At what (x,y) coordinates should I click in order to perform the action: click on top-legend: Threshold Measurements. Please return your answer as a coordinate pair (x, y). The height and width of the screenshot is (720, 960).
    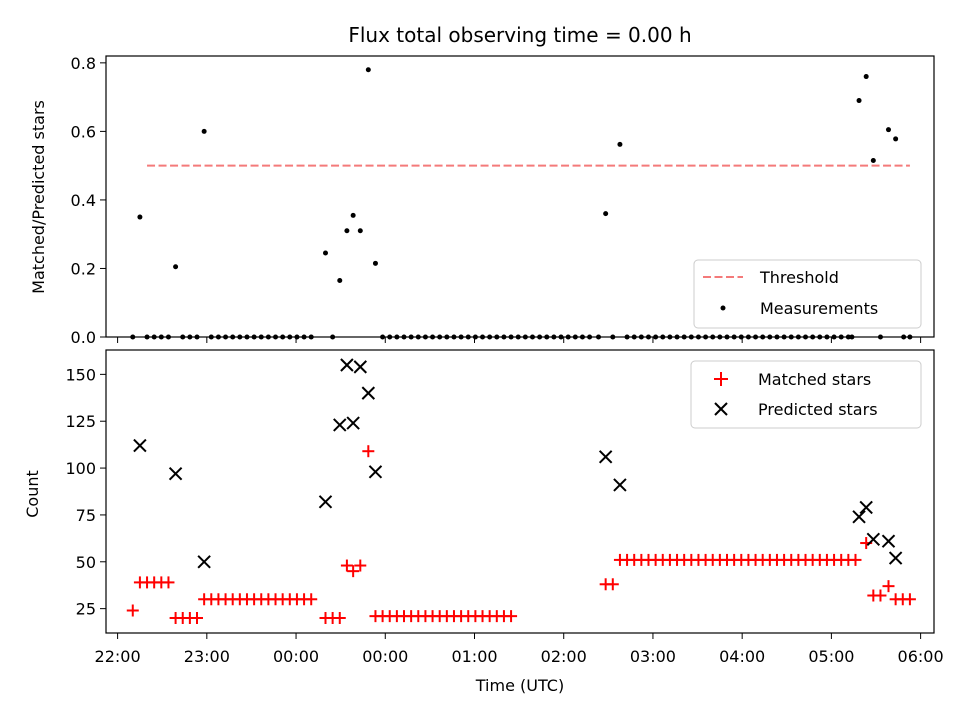
    Looking at the image, I should click on (807, 294).